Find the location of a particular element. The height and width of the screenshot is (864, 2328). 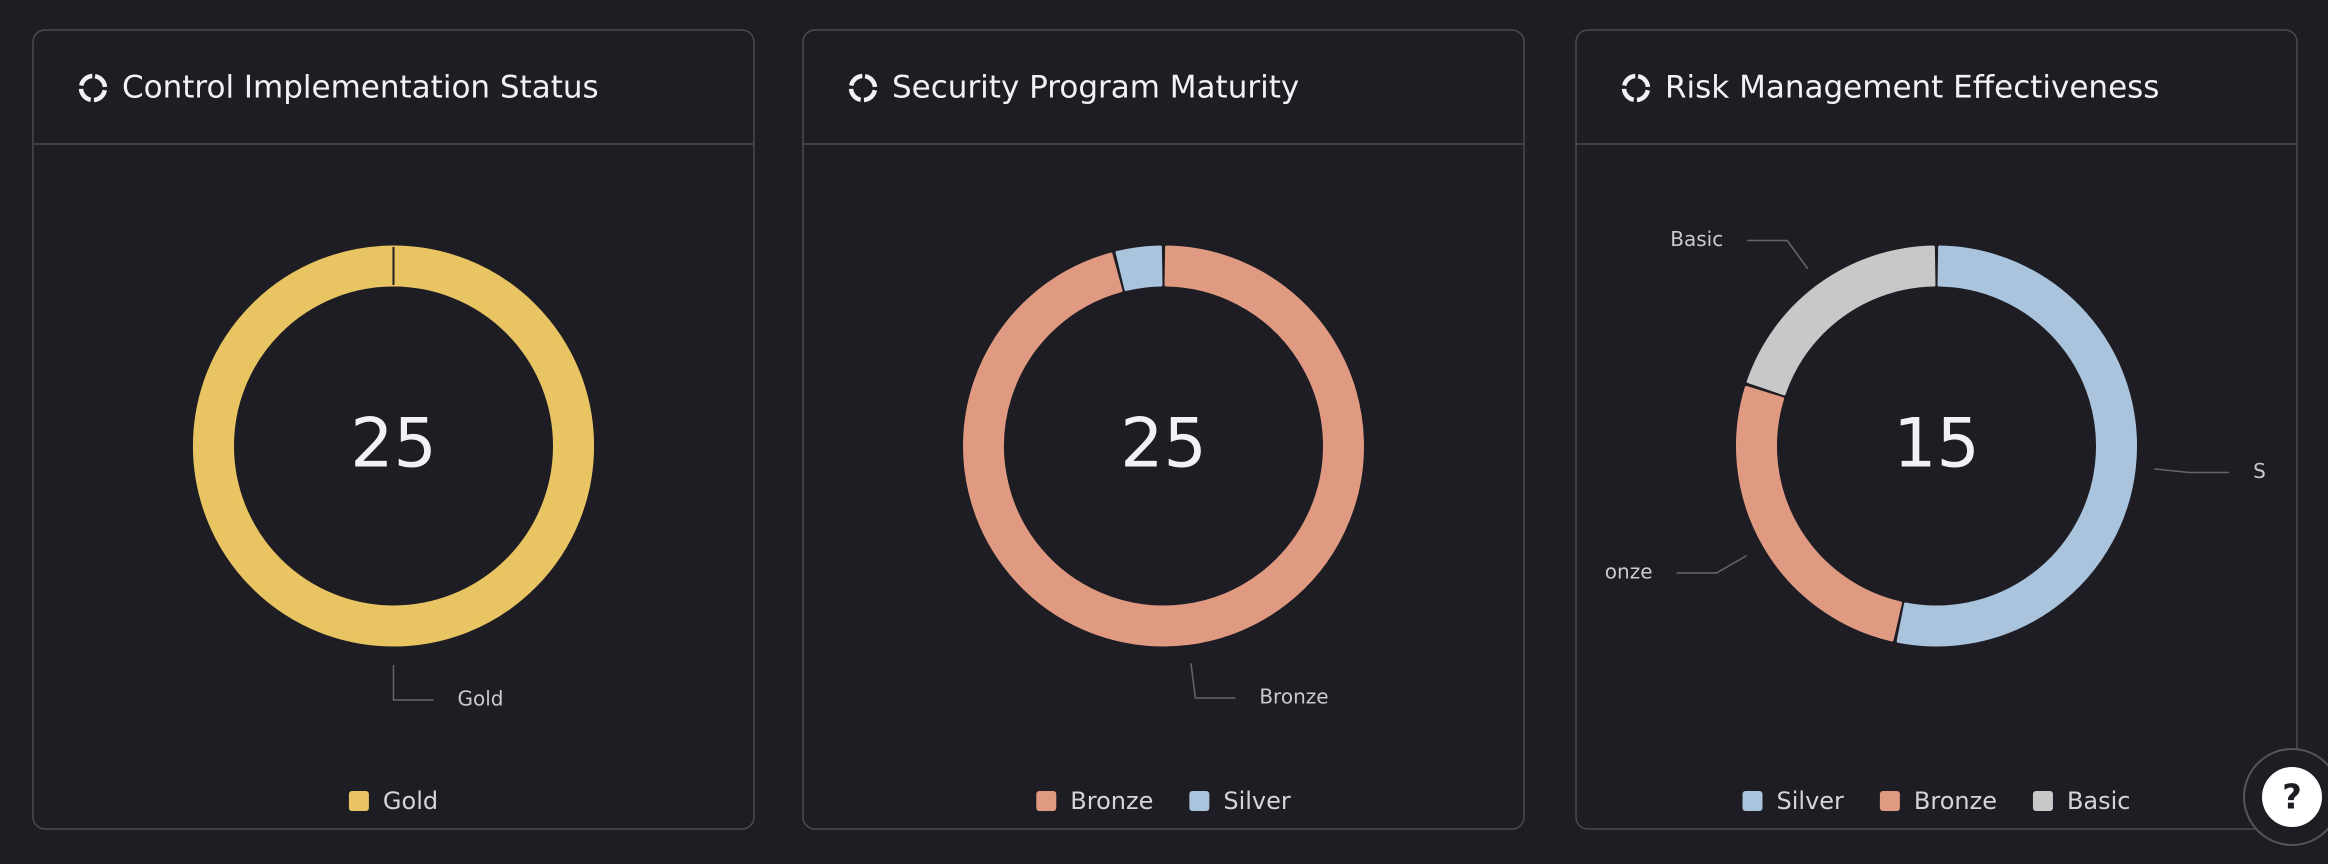

chart-title: Risk Management Effectiveness is located at coordinates (1912, 88).